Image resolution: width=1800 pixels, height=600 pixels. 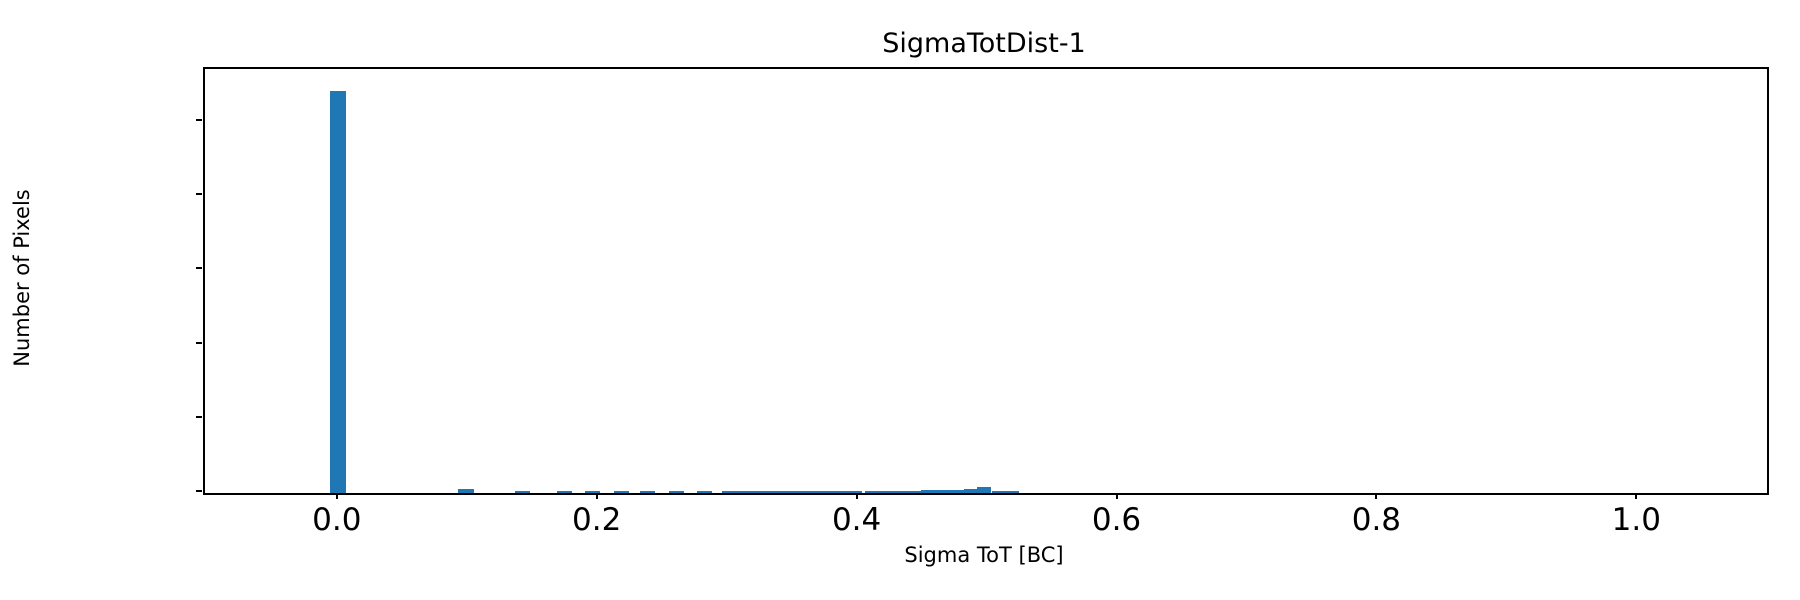 I want to click on x-axis-label: Sigma ToT [BC], so click(x=984, y=555).